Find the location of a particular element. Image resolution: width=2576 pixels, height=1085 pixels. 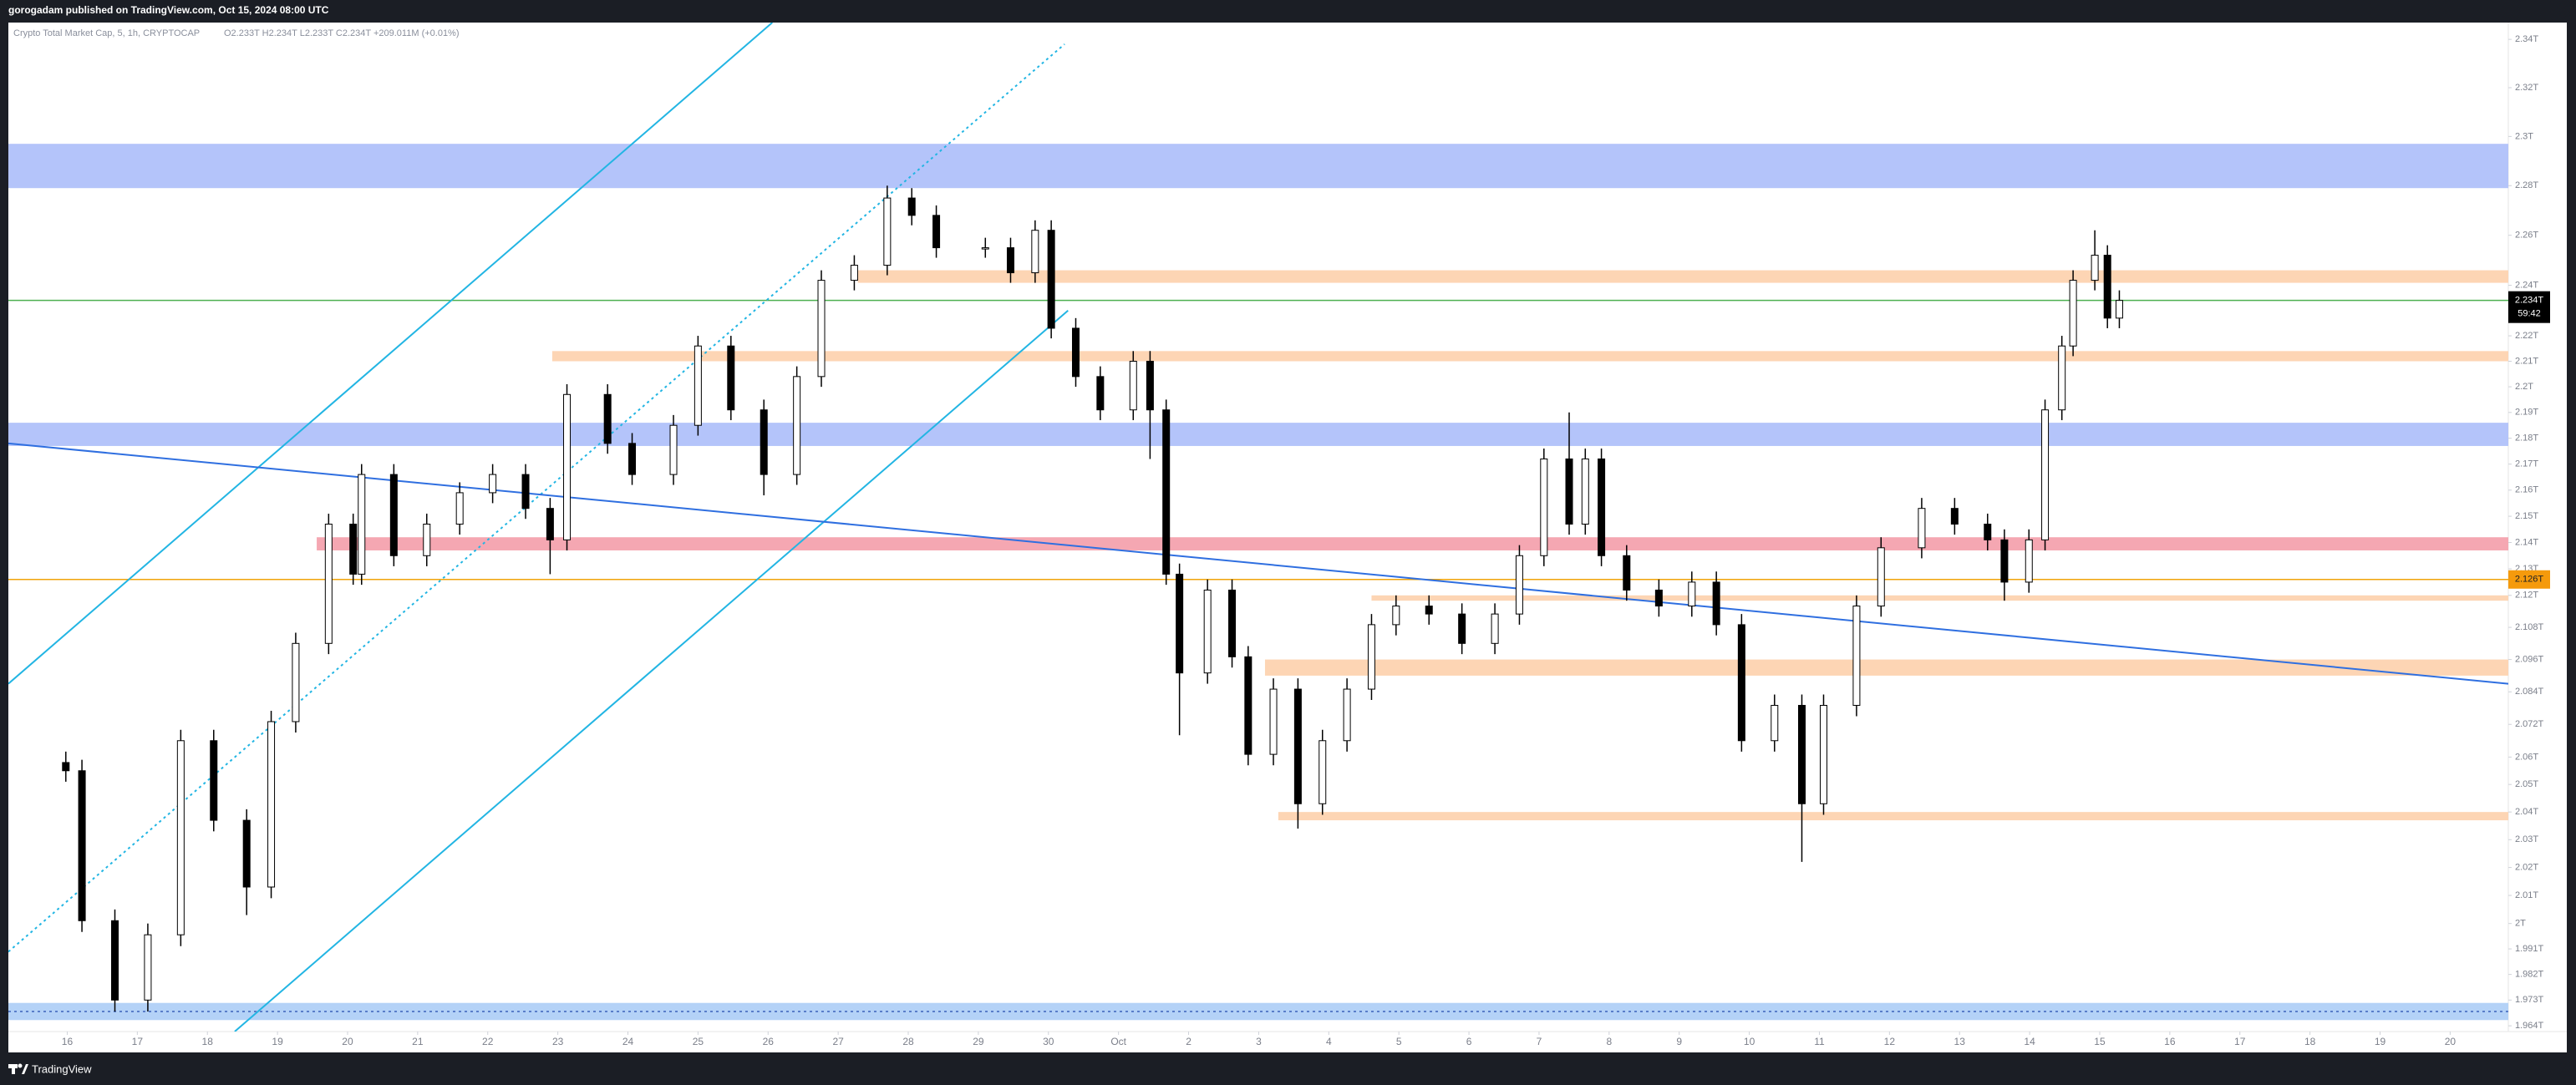

x-tick-label: 14 is located at coordinates (2029, 1041).